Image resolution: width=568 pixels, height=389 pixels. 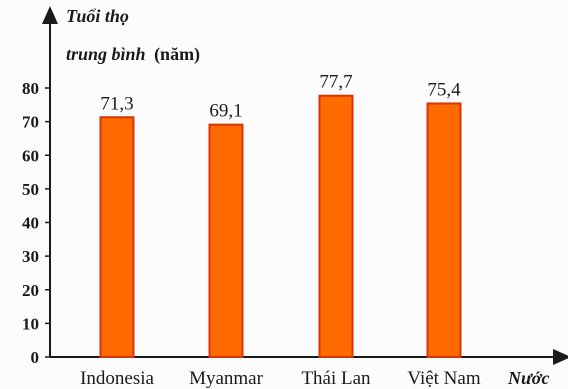 I want to click on x-category-label: Việt Nam, so click(x=443, y=378).